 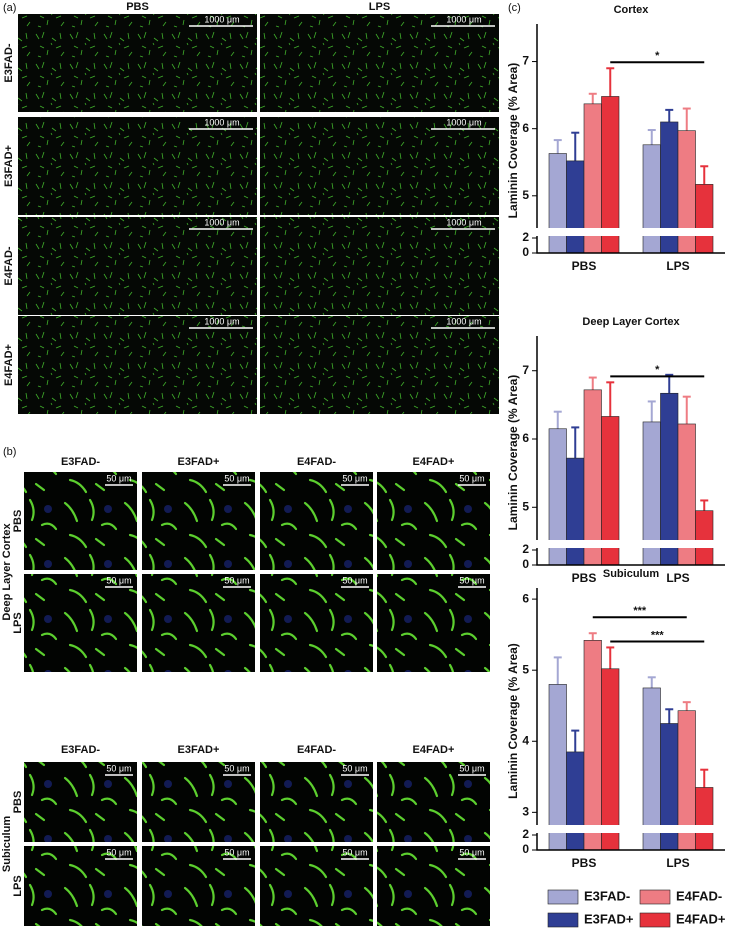 What do you see at coordinates (9, 265) in the screenshot?
I see `row-label: E4FAD-` at bounding box center [9, 265].